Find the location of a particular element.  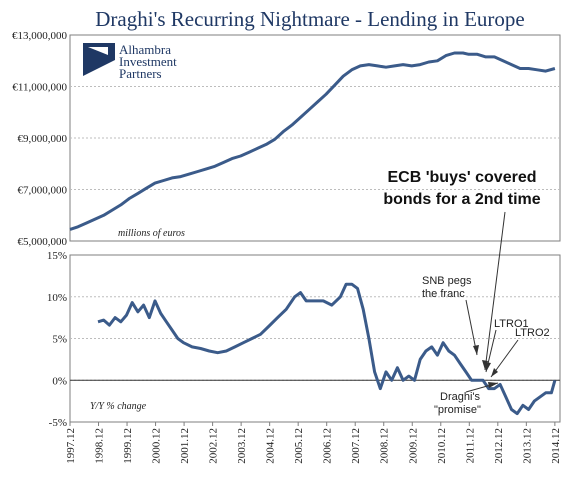

draghi-arrowhead is located at coordinates (493, 385).